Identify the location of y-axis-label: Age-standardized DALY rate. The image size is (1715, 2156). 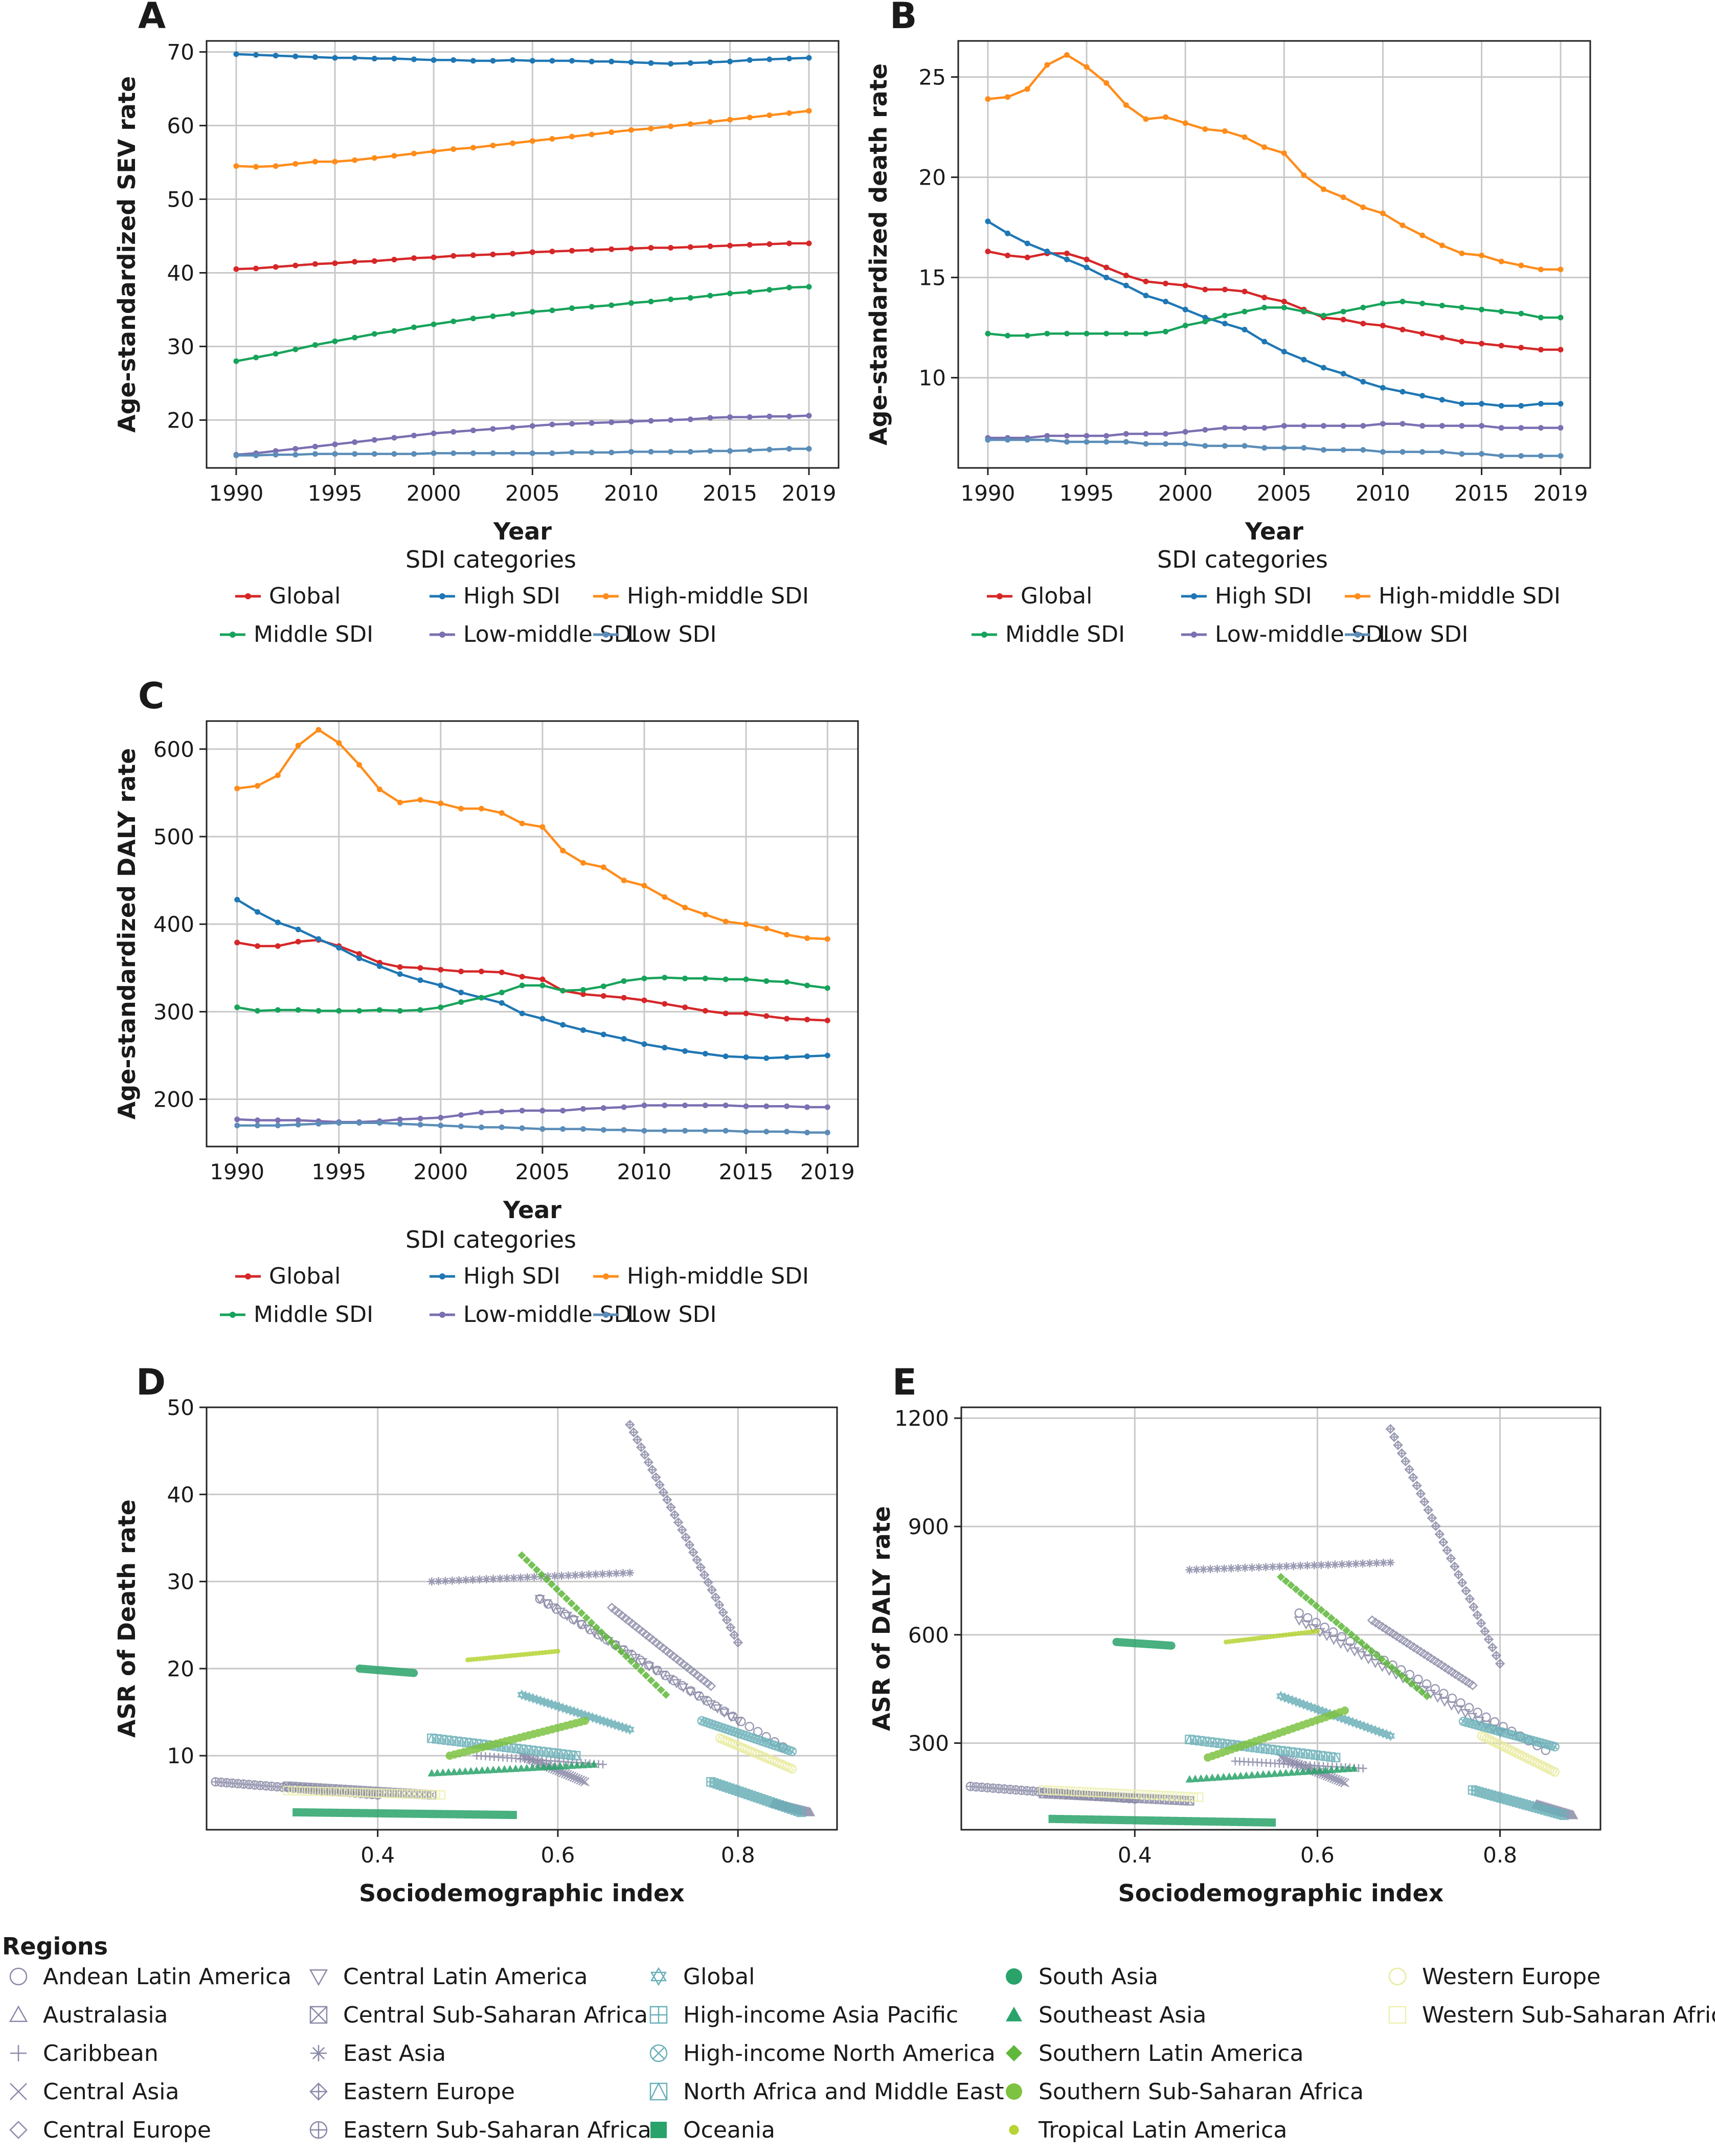
(127, 933).